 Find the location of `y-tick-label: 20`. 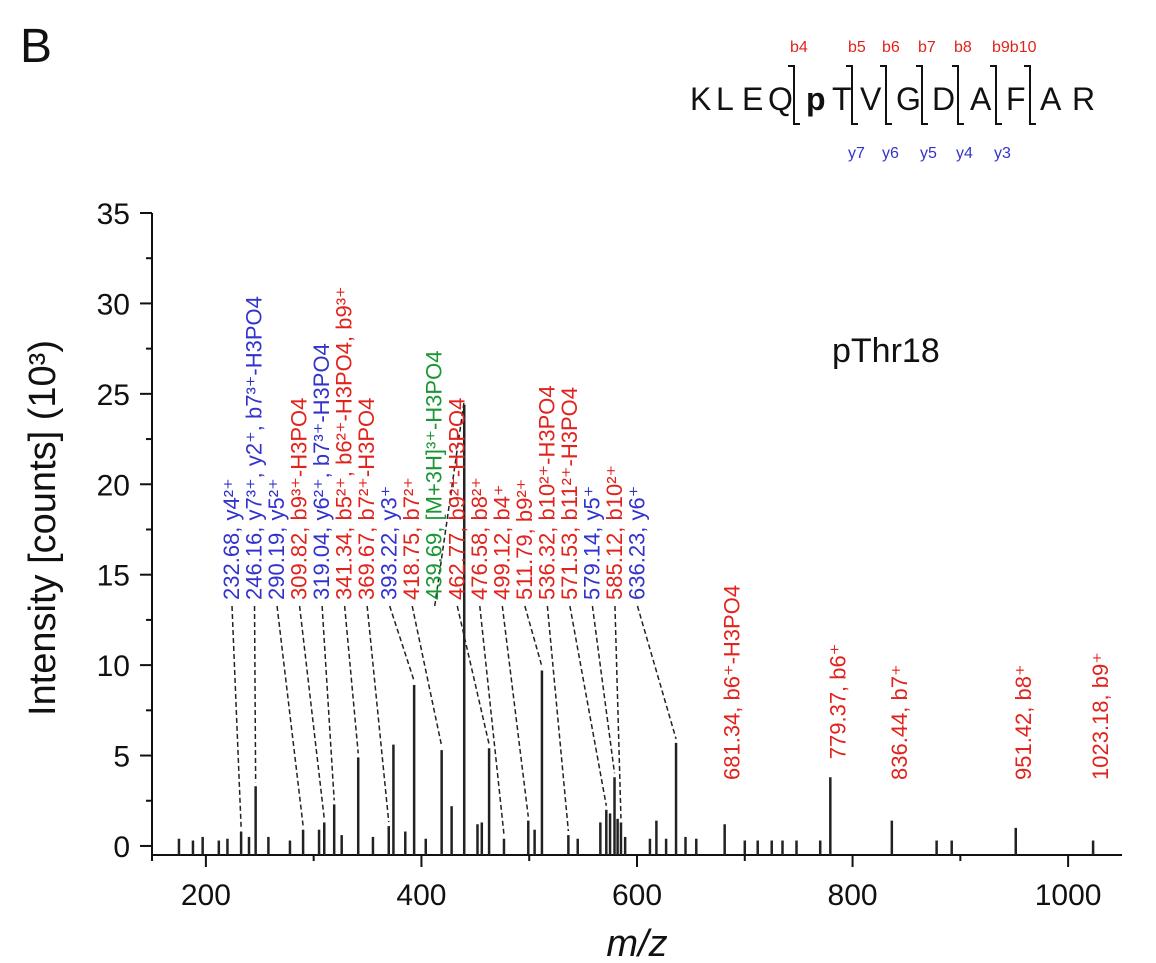

y-tick-label: 20 is located at coordinates (113, 485).